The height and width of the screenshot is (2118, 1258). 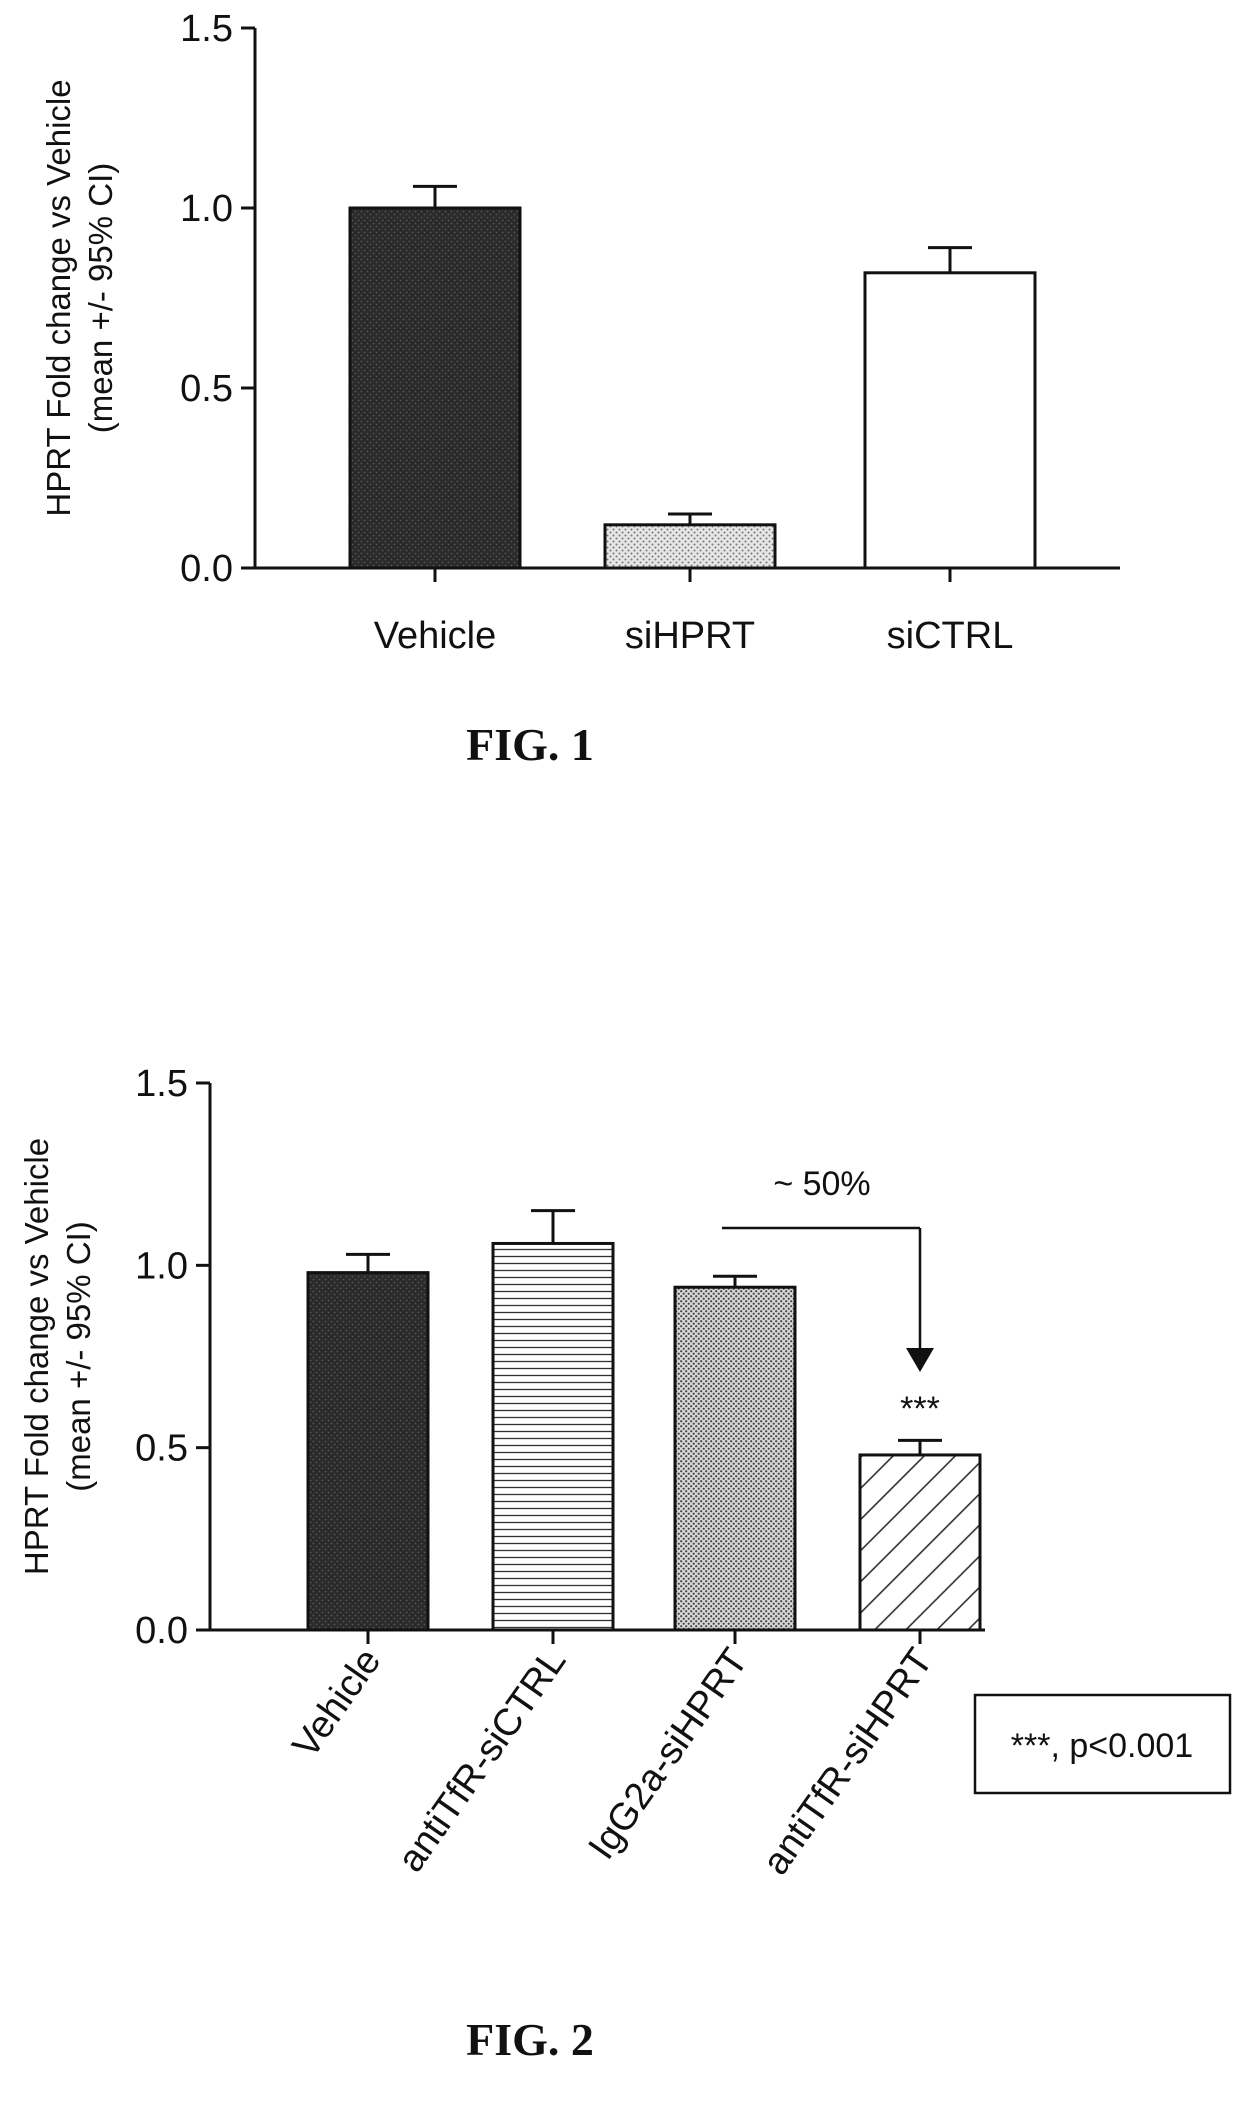 What do you see at coordinates (530, 744) in the screenshot?
I see `figure-caption: FIG. 1` at bounding box center [530, 744].